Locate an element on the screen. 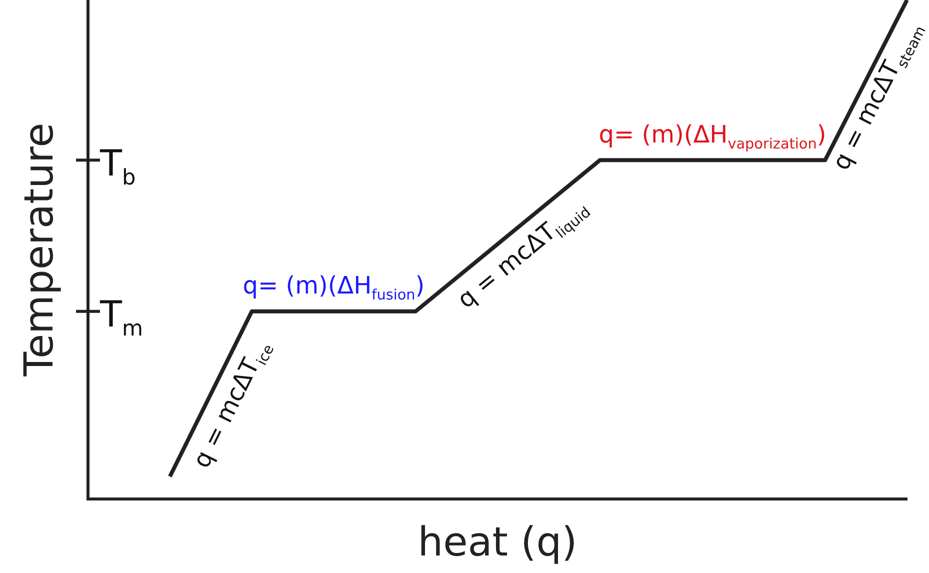 The height and width of the screenshot is (573, 929). annotation: q = mcΔTice is located at coordinates (232, 407).